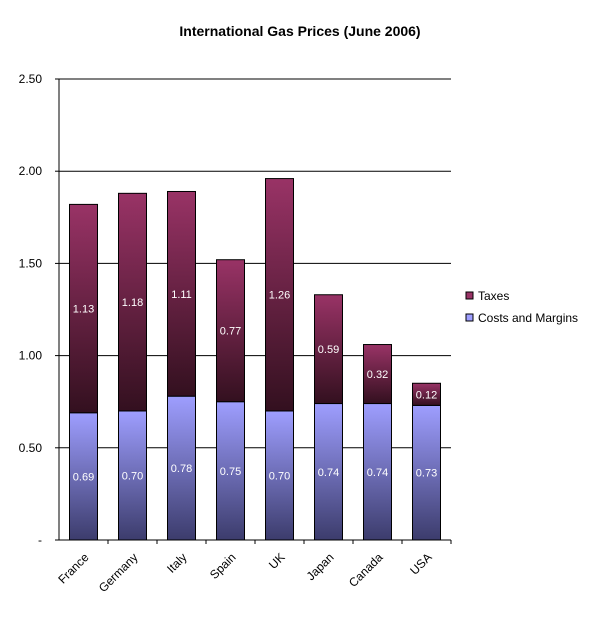 This screenshot has height=624, width=600. I want to click on data-label: 1.18, so click(132, 303).